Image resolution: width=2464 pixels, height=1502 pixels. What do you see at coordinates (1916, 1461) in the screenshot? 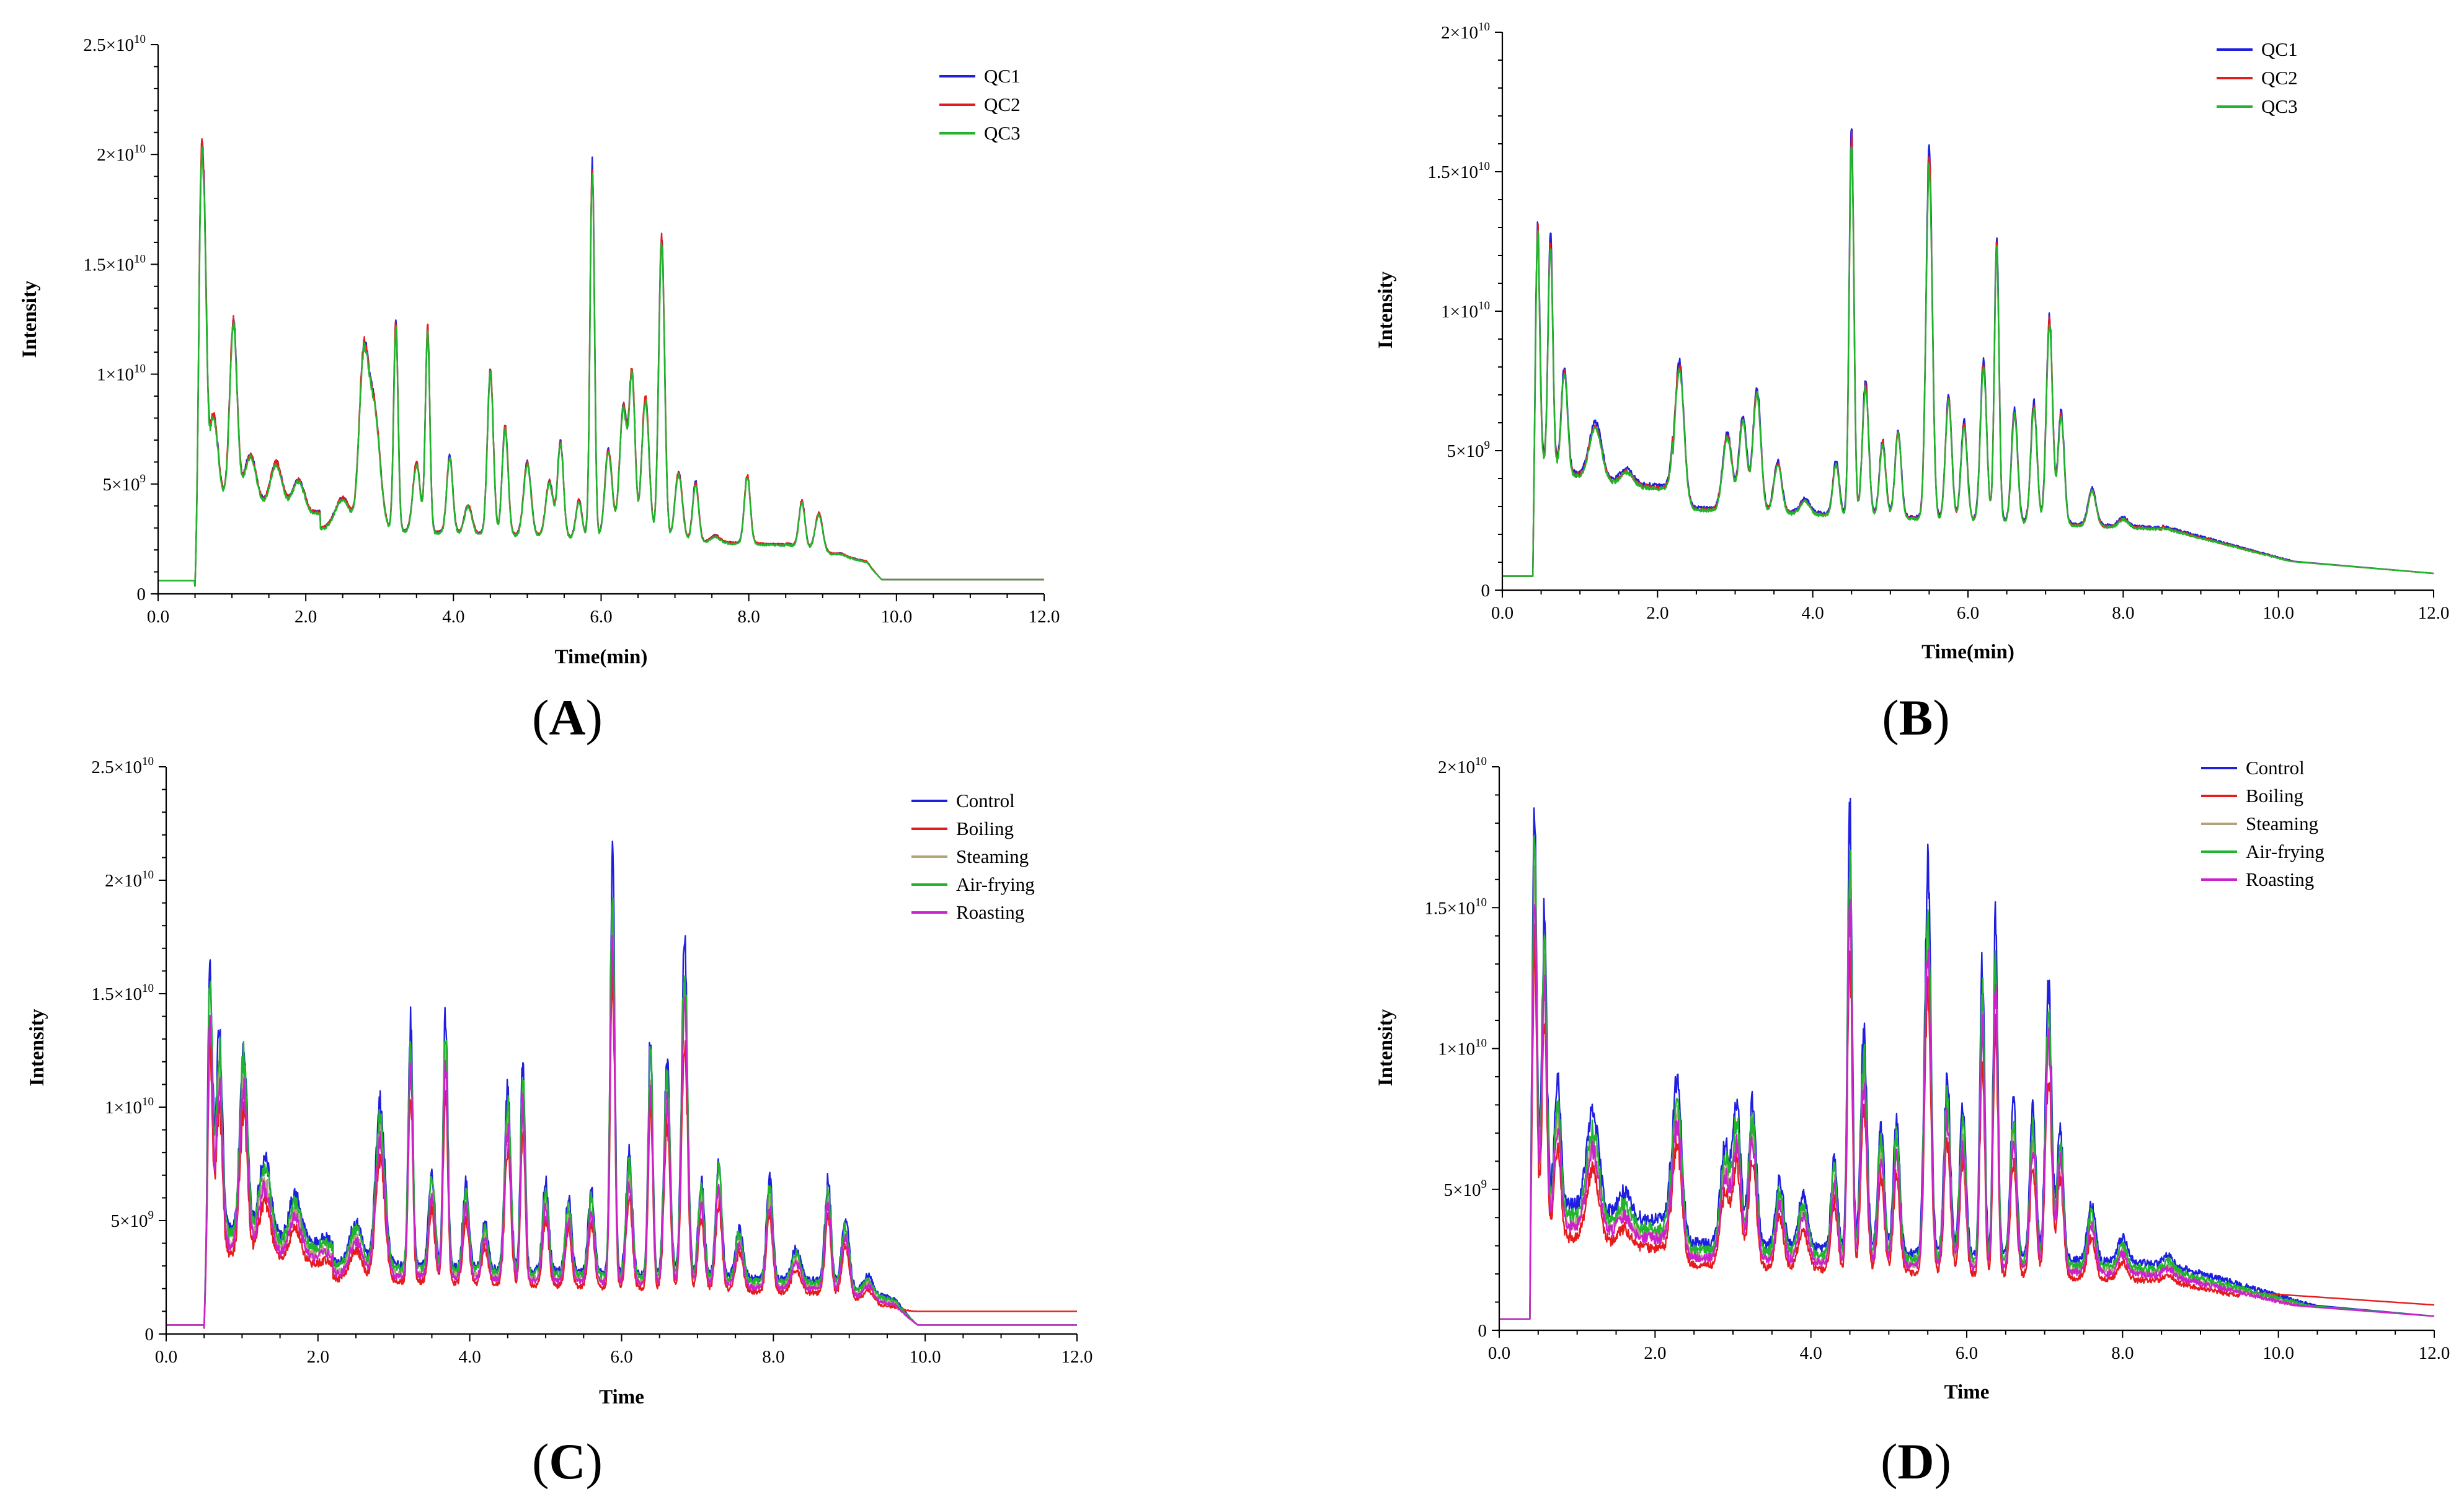
I see `panel-label: (D)` at bounding box center [1916, 1461].